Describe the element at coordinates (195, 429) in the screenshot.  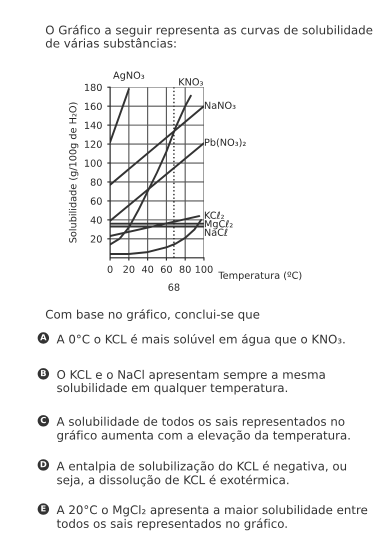
I see `text: C A solubilidade de todos os sais representados no gráfico aumenta com a elevação da temperatura.` at that location.